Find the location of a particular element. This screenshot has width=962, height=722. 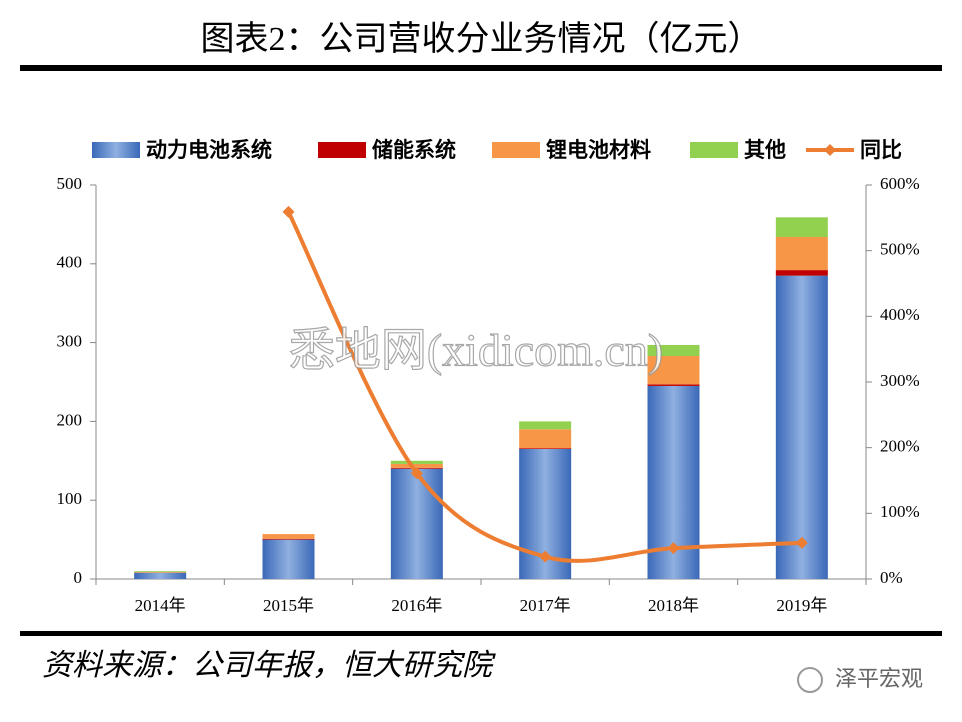

legend-label: 同比 is located at coordinates (881, 150).